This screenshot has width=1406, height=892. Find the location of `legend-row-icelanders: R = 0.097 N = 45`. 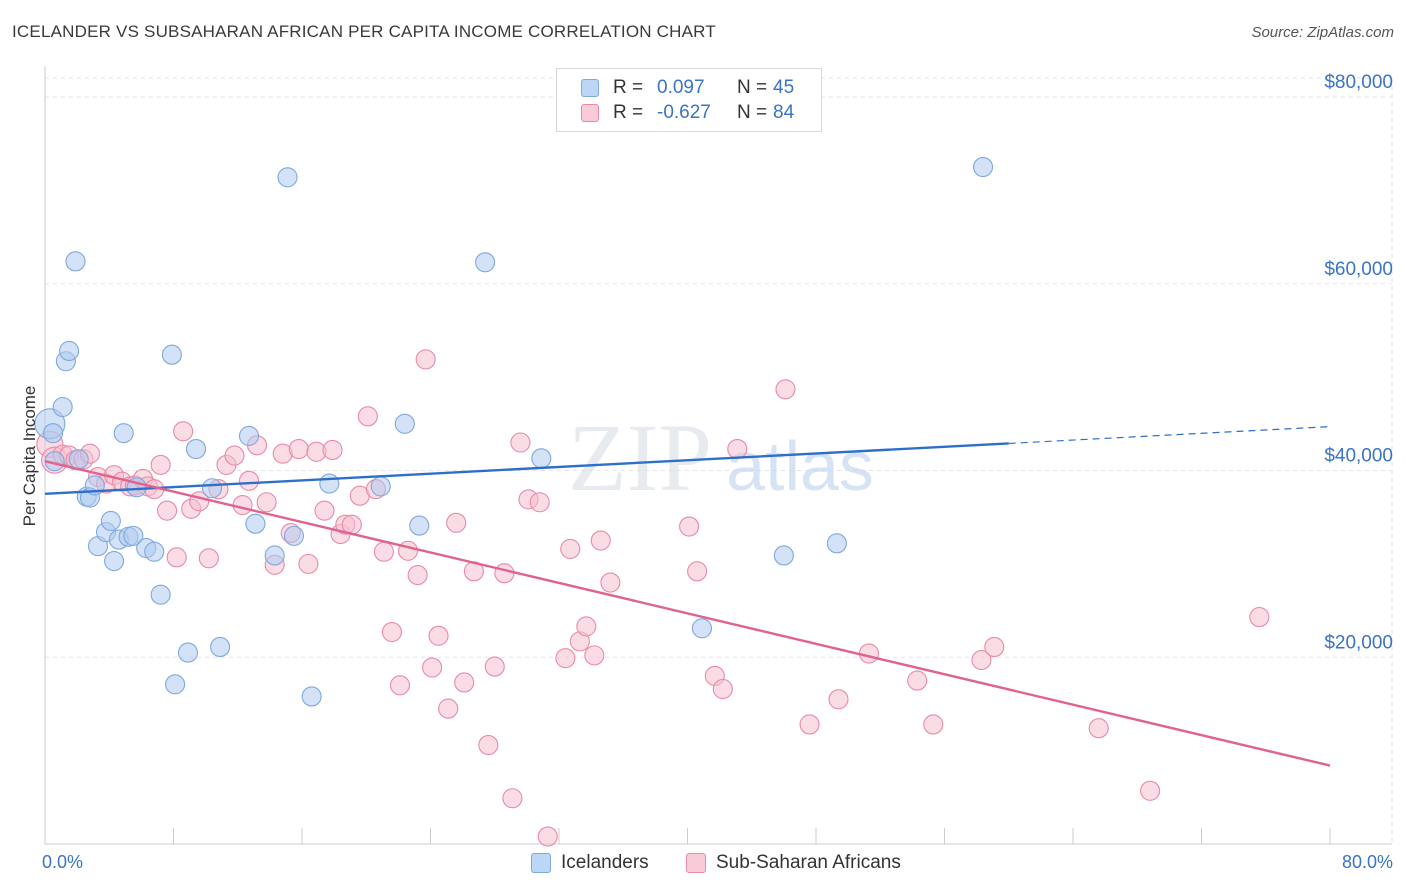

legend-row-icelanders: R = 0.097 N = 45 is located at coordinates (687, 88).